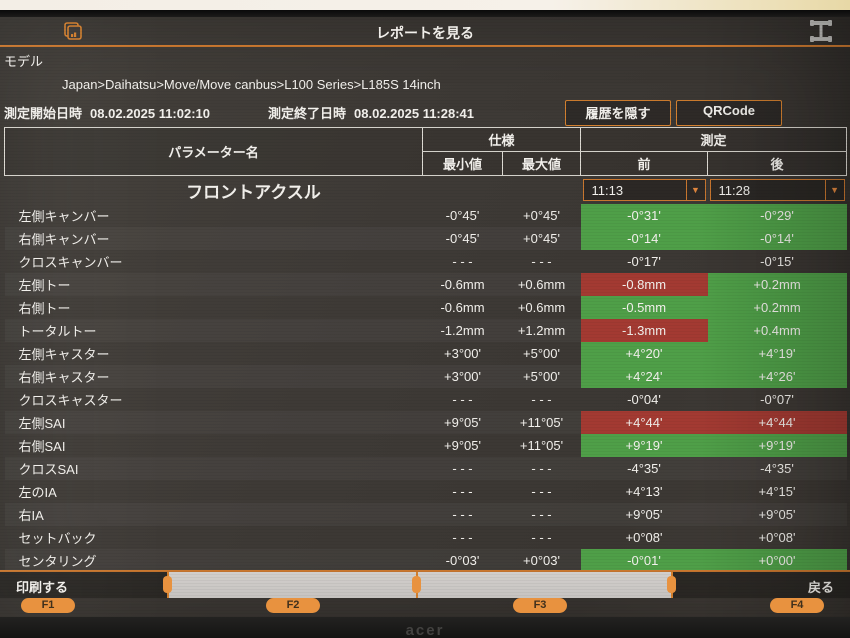  I want to click on wall-background, so click(425, 5).